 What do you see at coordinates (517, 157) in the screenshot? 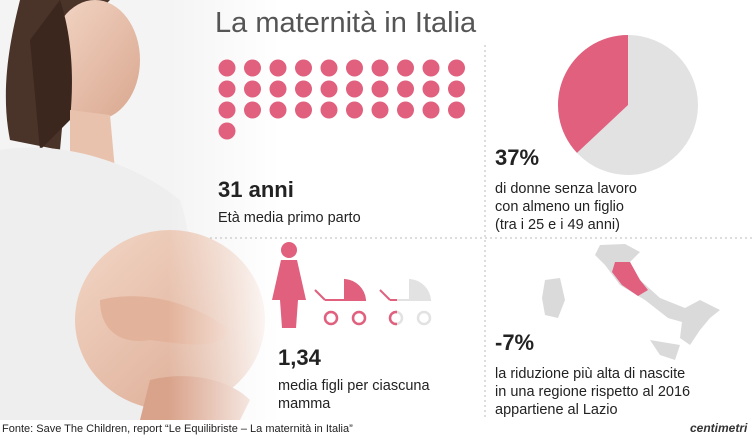
I see `unemployed-label: 37%` at bounding box center [517, 157].